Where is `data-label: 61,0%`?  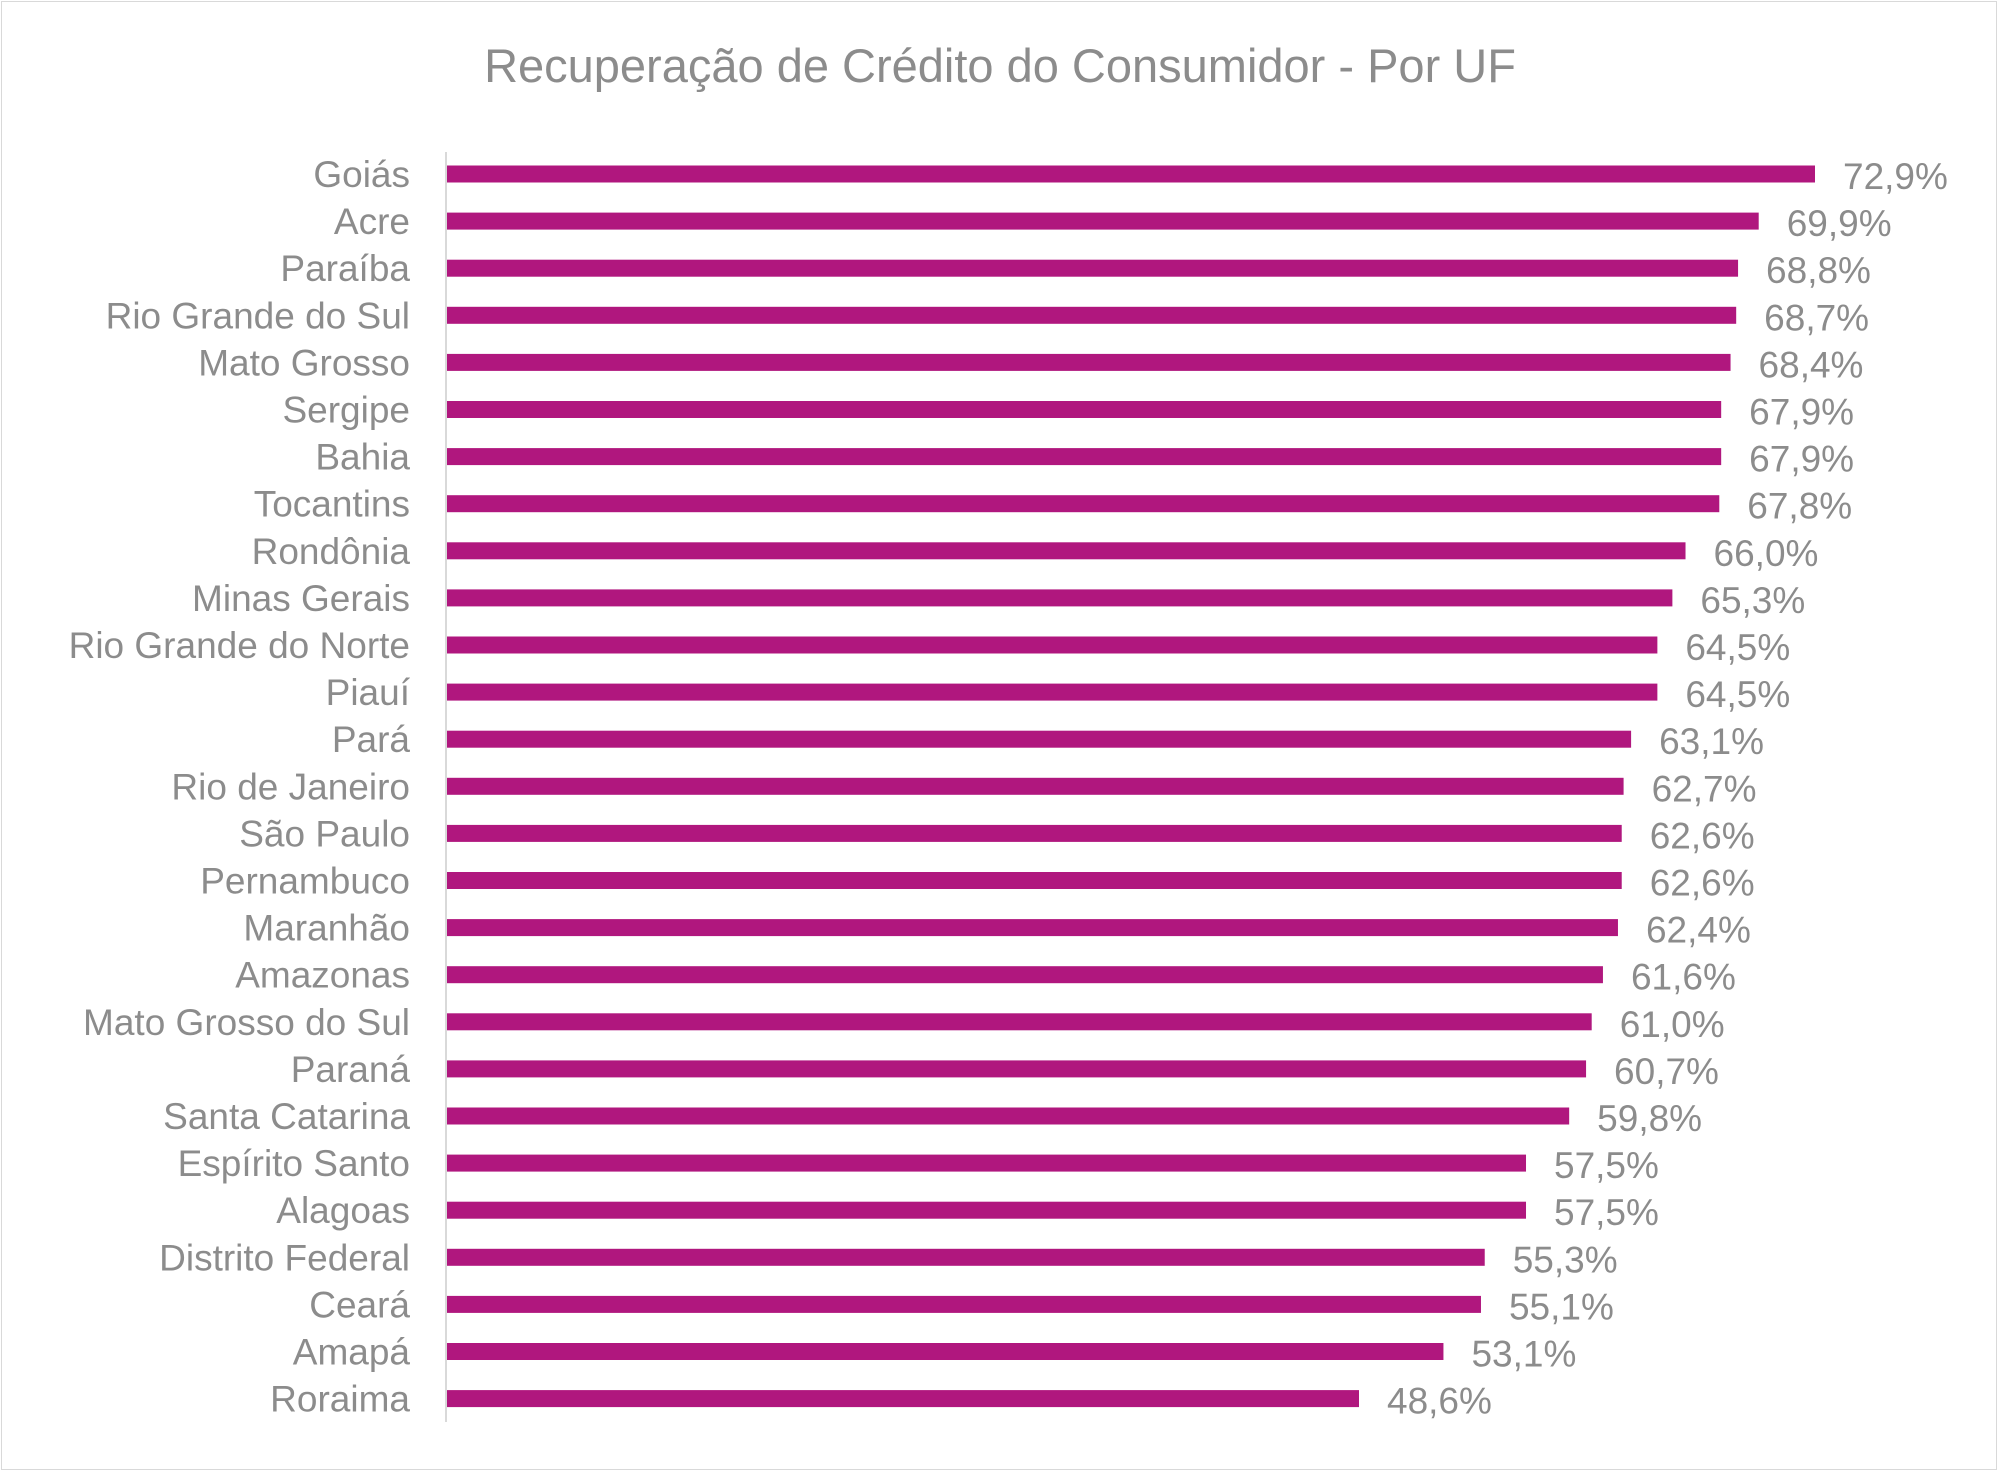
data-label: 61,0% is located at coordinates (1672, 1024).